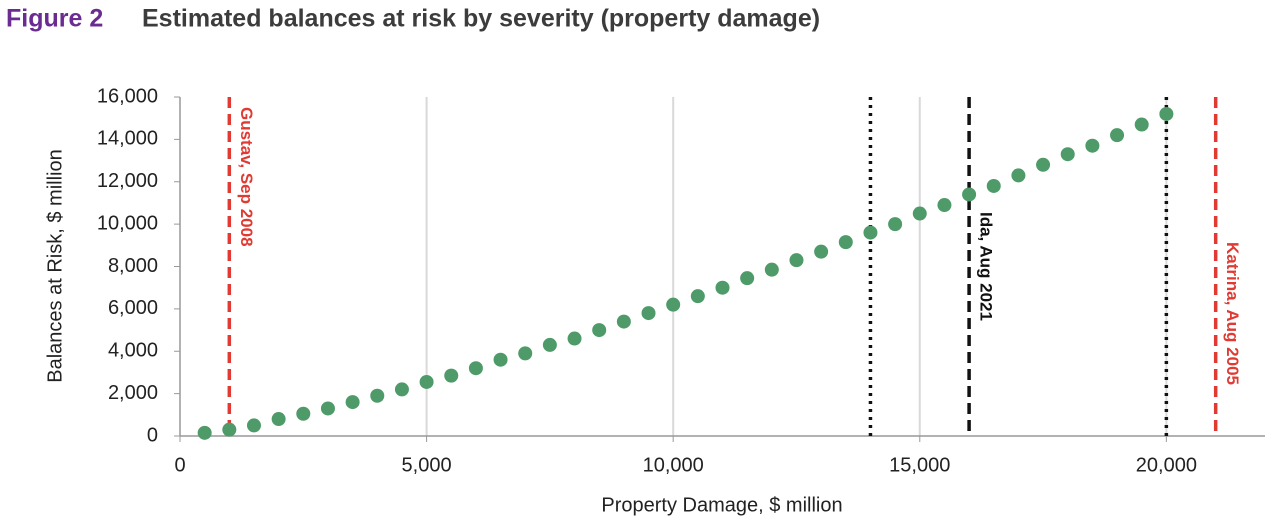 This screenshot has height=530, width=1280. What do you see at coordinates (127, 96) in the screenshot?
I see `y-tick-label: 16,000` at bounding box center [127, 96].